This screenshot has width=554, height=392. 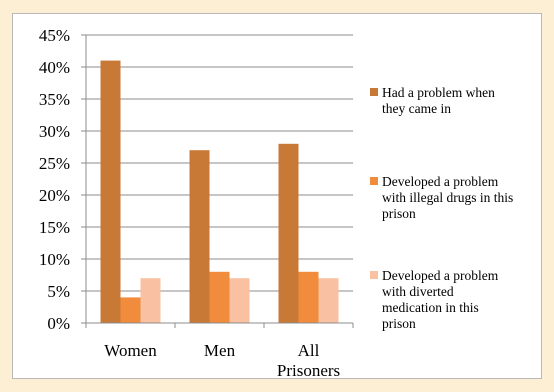 What do you see at coordinates (150, 300) in the screenshot?
I see `bar-3-women` at bounding box center [150, 300].